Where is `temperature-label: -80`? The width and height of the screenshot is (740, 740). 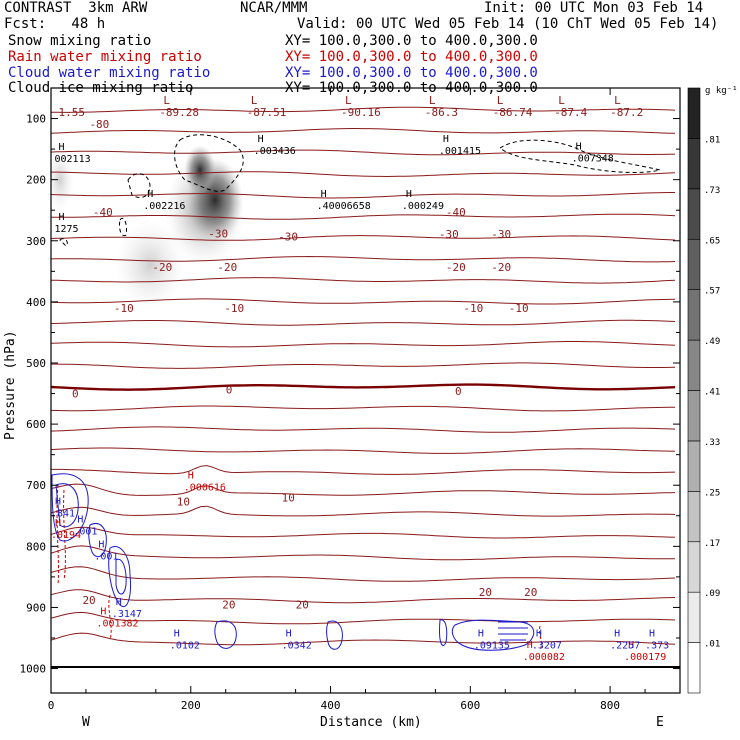 temperature-label: -80 is located at coordinates (99, 124).